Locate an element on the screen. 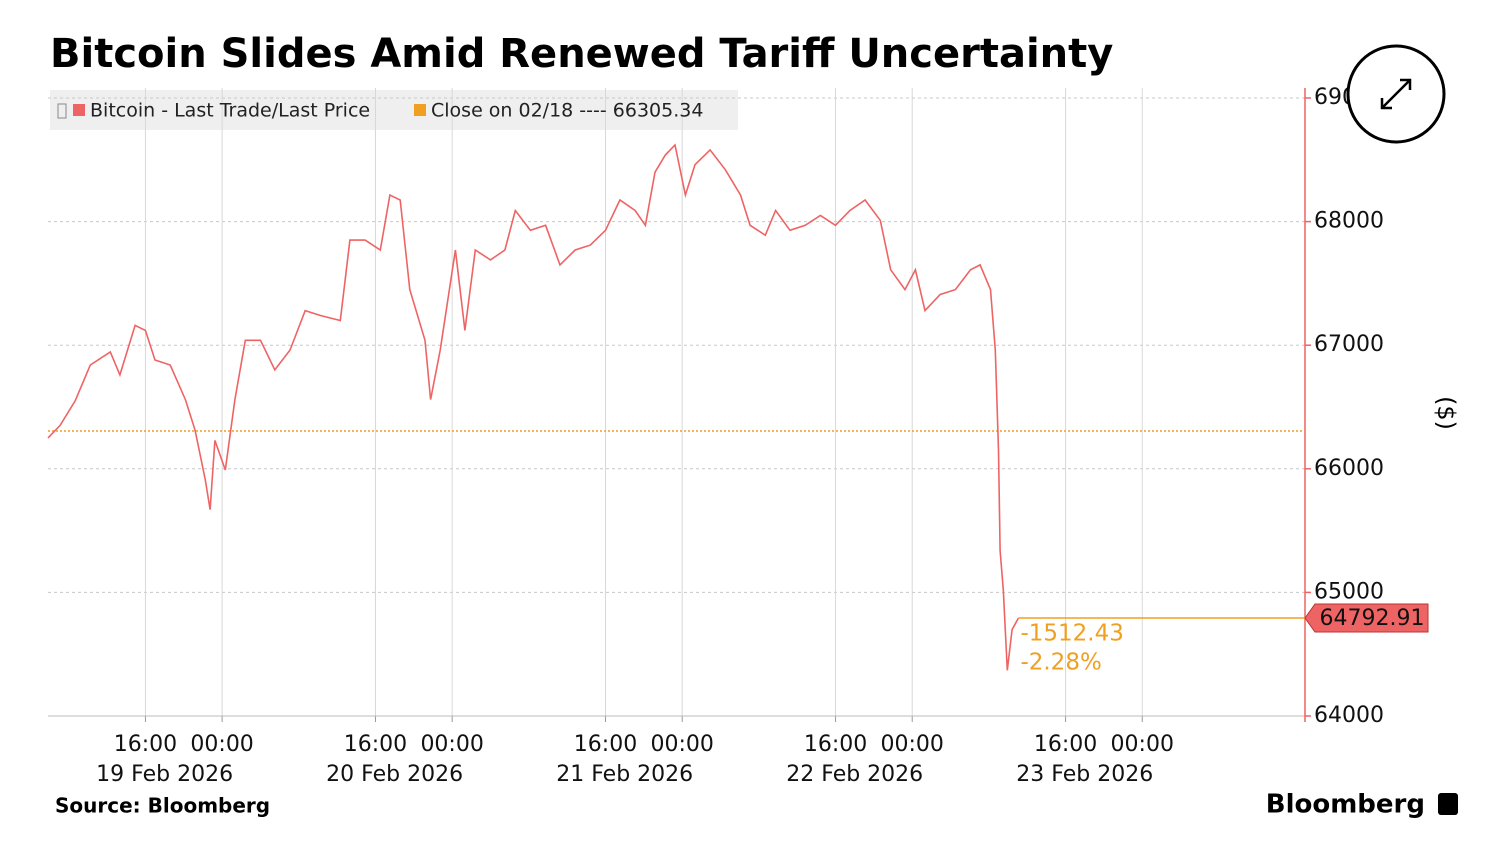  y-tick-label: 67000 is located at coordinates (1349, 344).